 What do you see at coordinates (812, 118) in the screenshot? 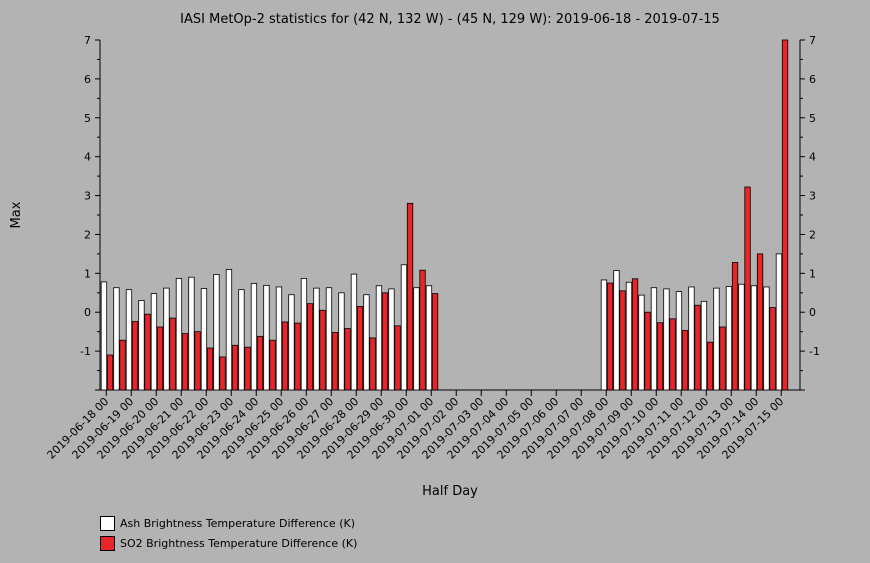
I see `y-tick-label-right: 5` at bounding box center [812, 118].